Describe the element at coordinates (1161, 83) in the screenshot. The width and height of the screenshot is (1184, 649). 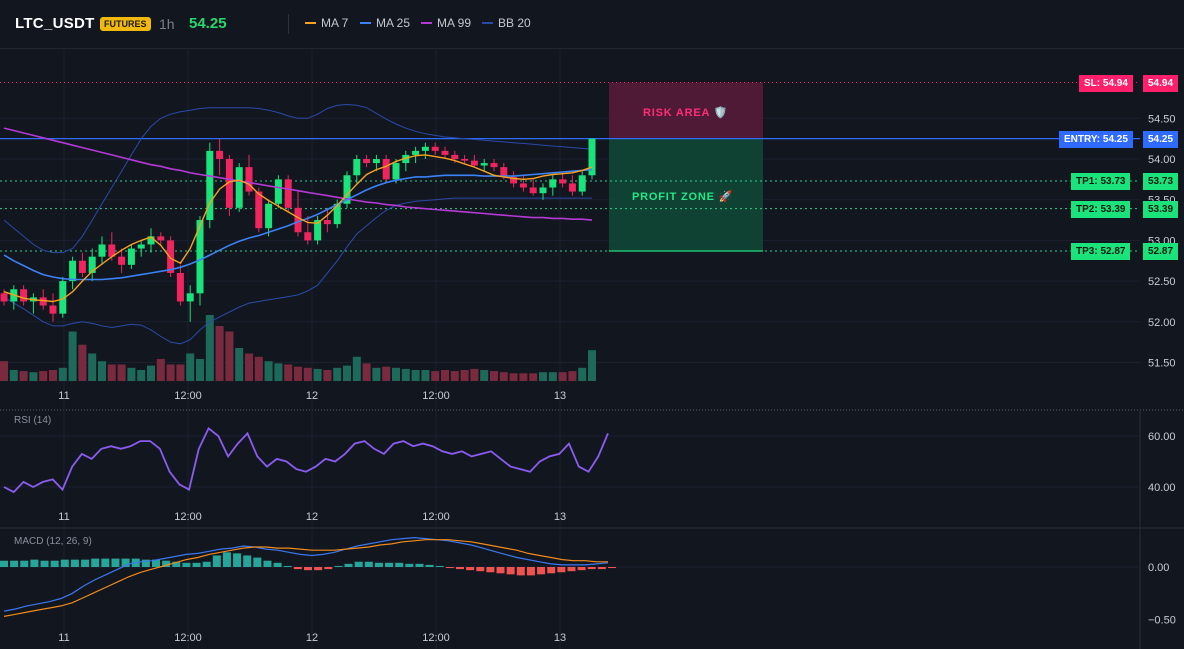
I see `sl-price-tag: 54.94` at that location.